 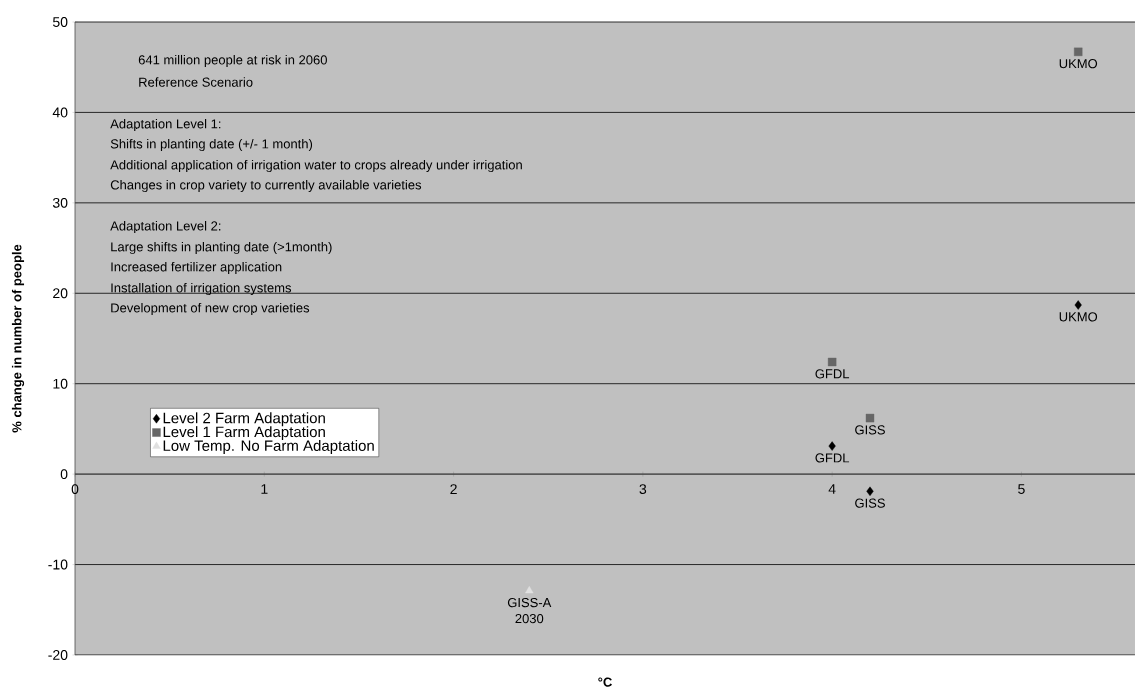 I want to click on x-tick-label: 4, so click(x=832, y=489).